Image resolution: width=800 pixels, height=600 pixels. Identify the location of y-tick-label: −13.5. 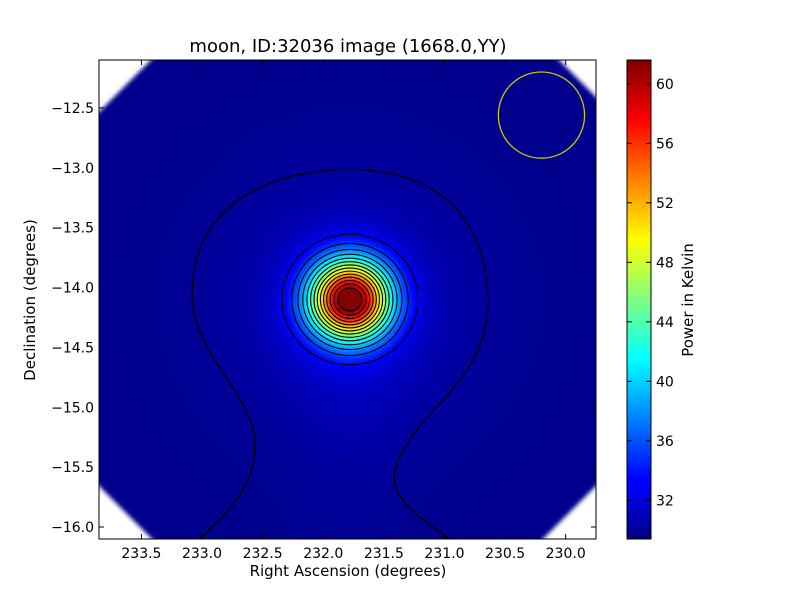
(72, 229).